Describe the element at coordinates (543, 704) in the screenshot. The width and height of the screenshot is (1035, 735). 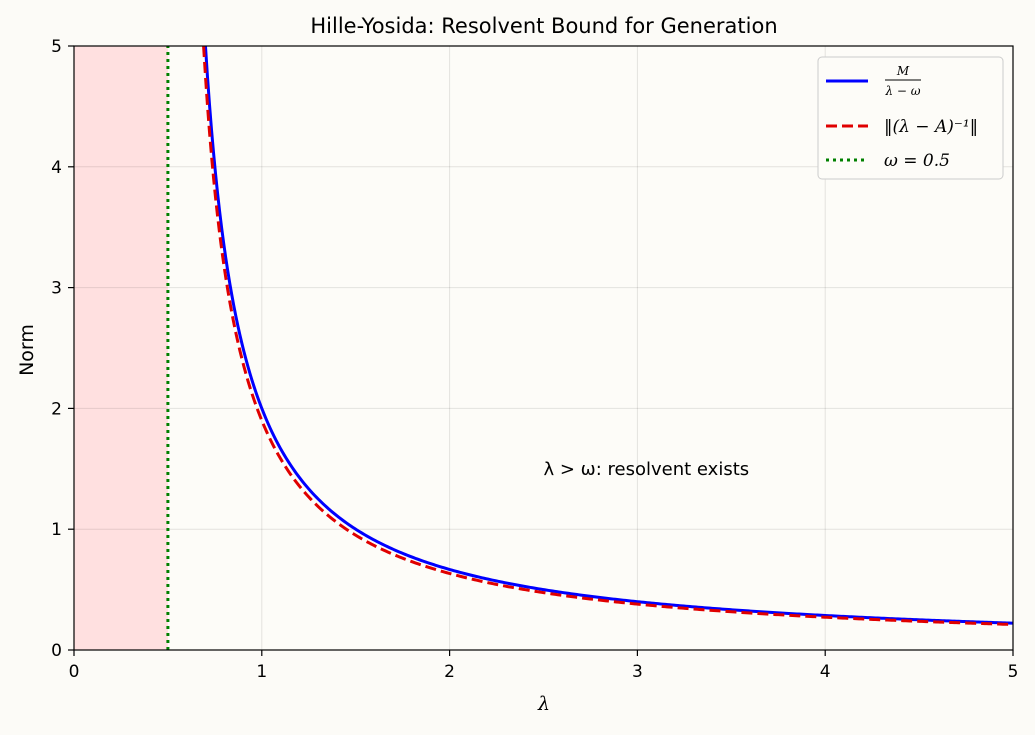
I see `x-axis-label: λ` at that location.